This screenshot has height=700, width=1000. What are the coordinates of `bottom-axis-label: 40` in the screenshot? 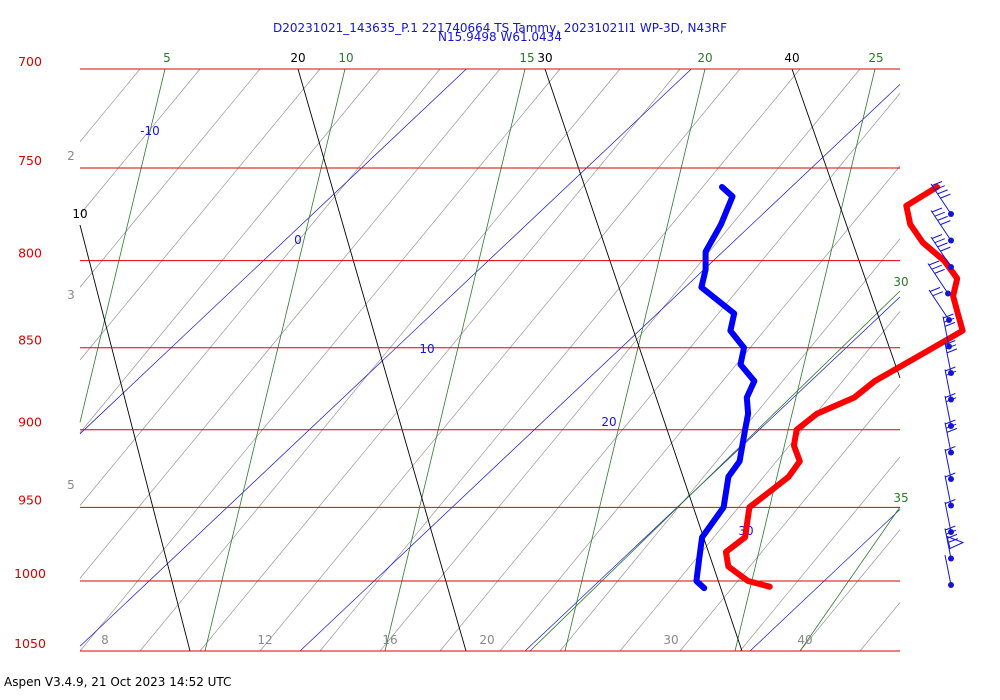 It's located at (804, 640).